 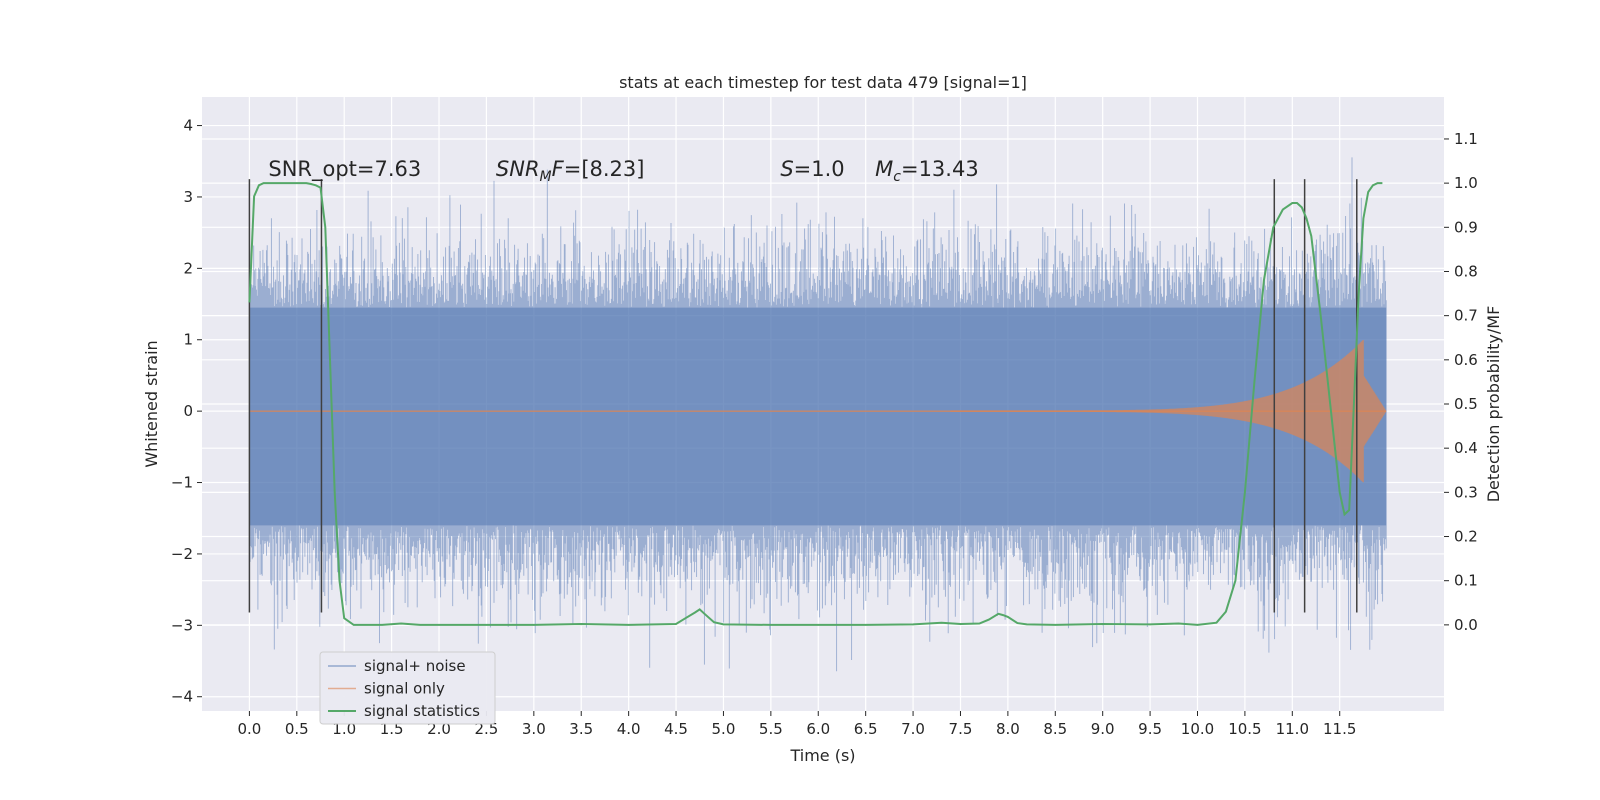 I want to click on y-tick-label: 4, so click(x=188, y=126).